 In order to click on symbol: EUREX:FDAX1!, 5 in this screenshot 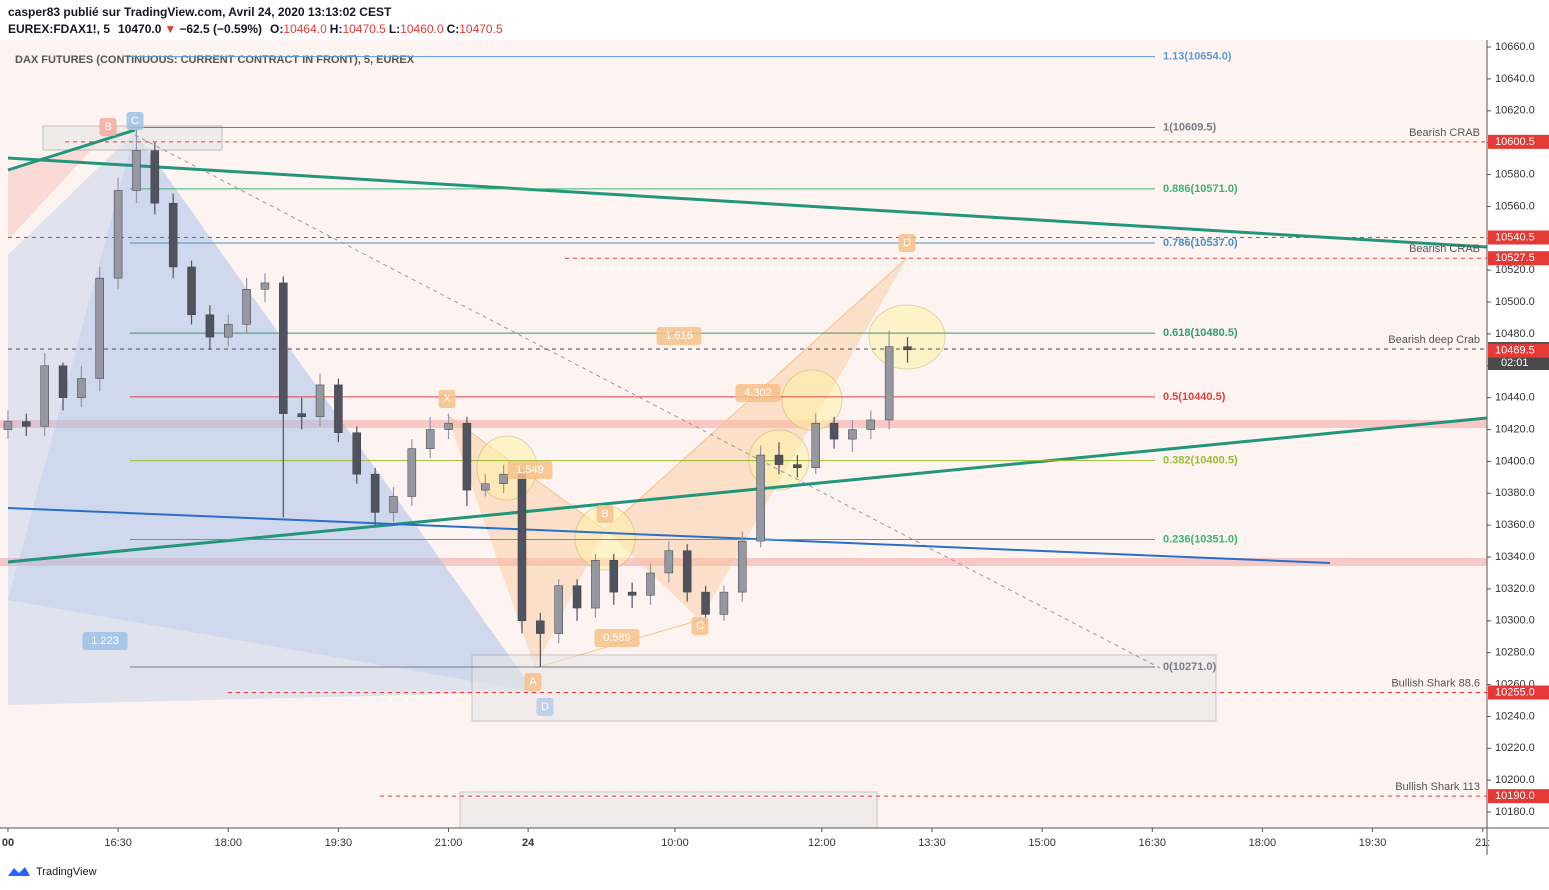, I will do `click(59, 29)`.